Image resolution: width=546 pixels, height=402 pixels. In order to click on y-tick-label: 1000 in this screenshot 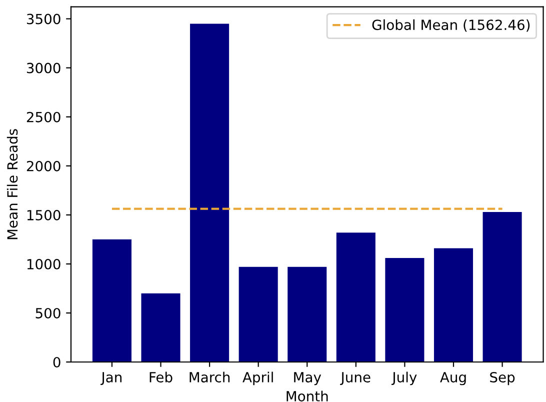, I will do `click(43, 264)`.